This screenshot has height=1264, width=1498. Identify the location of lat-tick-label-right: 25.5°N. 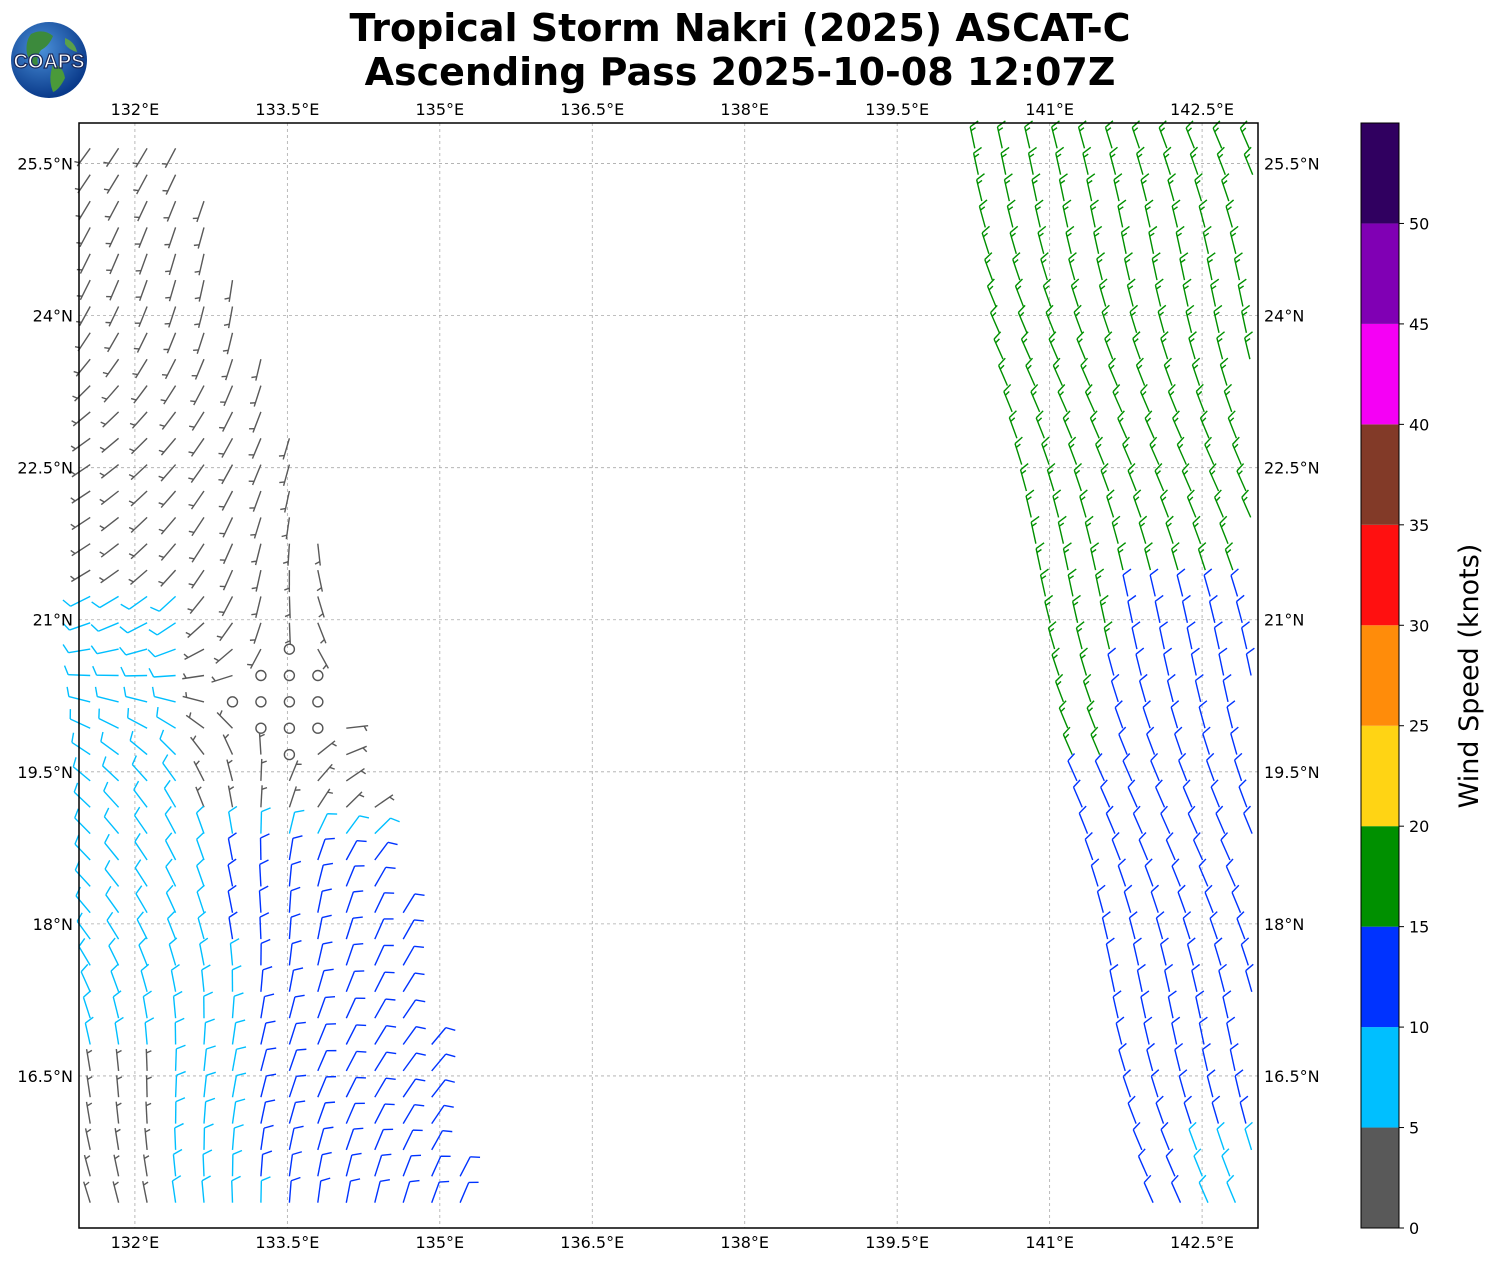
(1292, 164).